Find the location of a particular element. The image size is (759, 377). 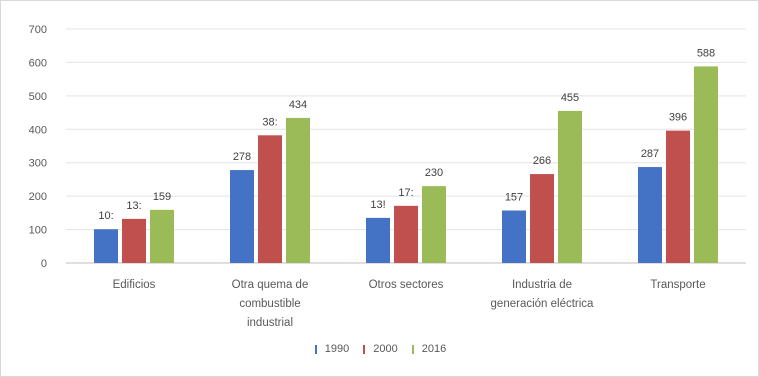

legend-item-2000: 2000 is located at coordinates (380, 349).